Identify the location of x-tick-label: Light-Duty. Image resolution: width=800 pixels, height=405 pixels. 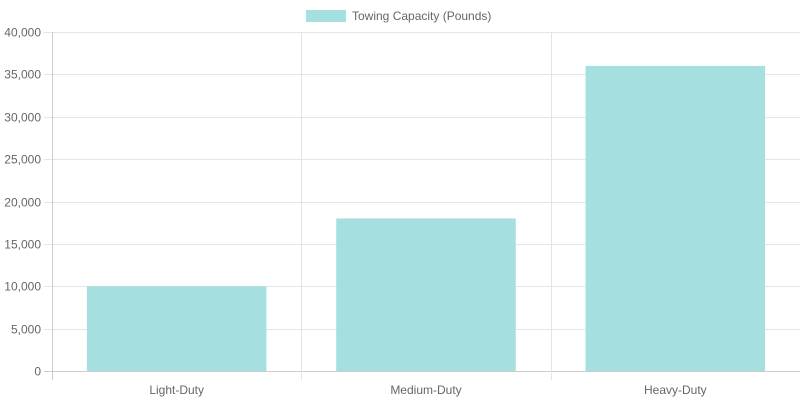
(176, 390).